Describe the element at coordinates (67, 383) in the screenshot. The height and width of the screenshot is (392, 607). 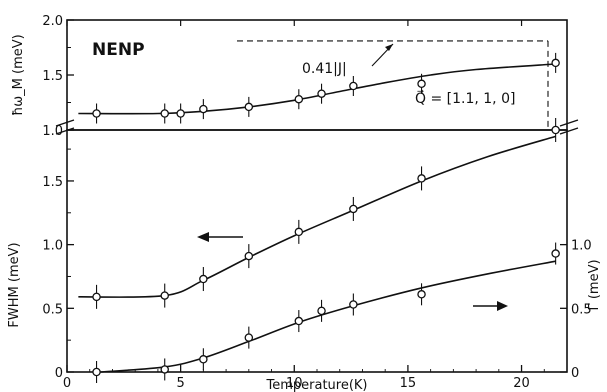
I see `x-tick-label: 0` at that location.